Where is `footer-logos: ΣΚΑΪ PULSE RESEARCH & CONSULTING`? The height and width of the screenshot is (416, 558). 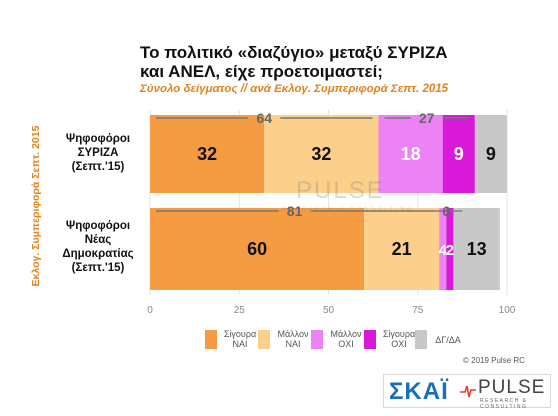
footer-logos: ΣΚΑΪ PULSE RESEARCH & CONSULTING is located at coordinates (467, 392).